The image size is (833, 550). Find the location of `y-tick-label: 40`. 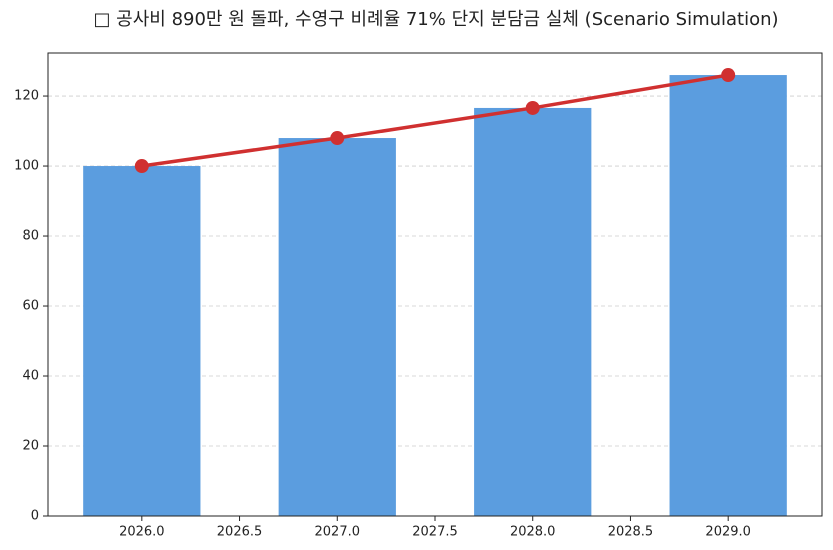

y-tick-label: 40 is located at coordinates (30, 376).